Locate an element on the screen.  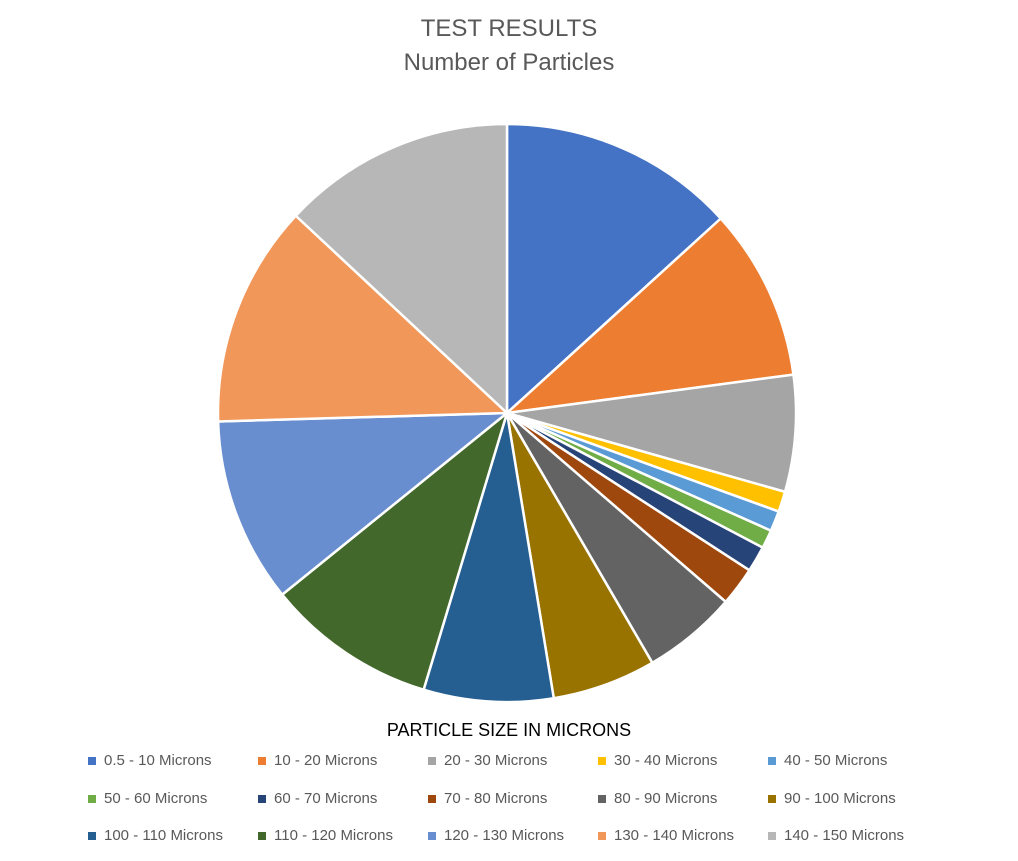
legend-label: 10 - 20 Microns is located at coordinates (326, 760).